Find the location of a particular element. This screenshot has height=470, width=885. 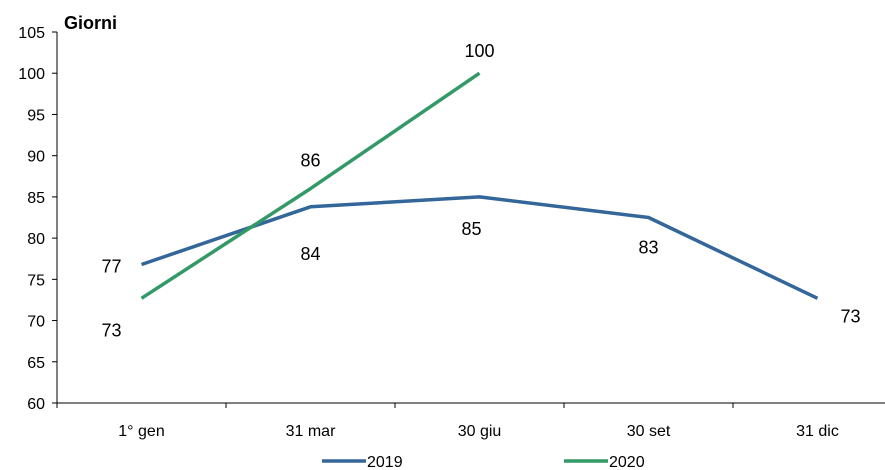

legend-label-2019: 2019 is located at coordinates (385, 462).